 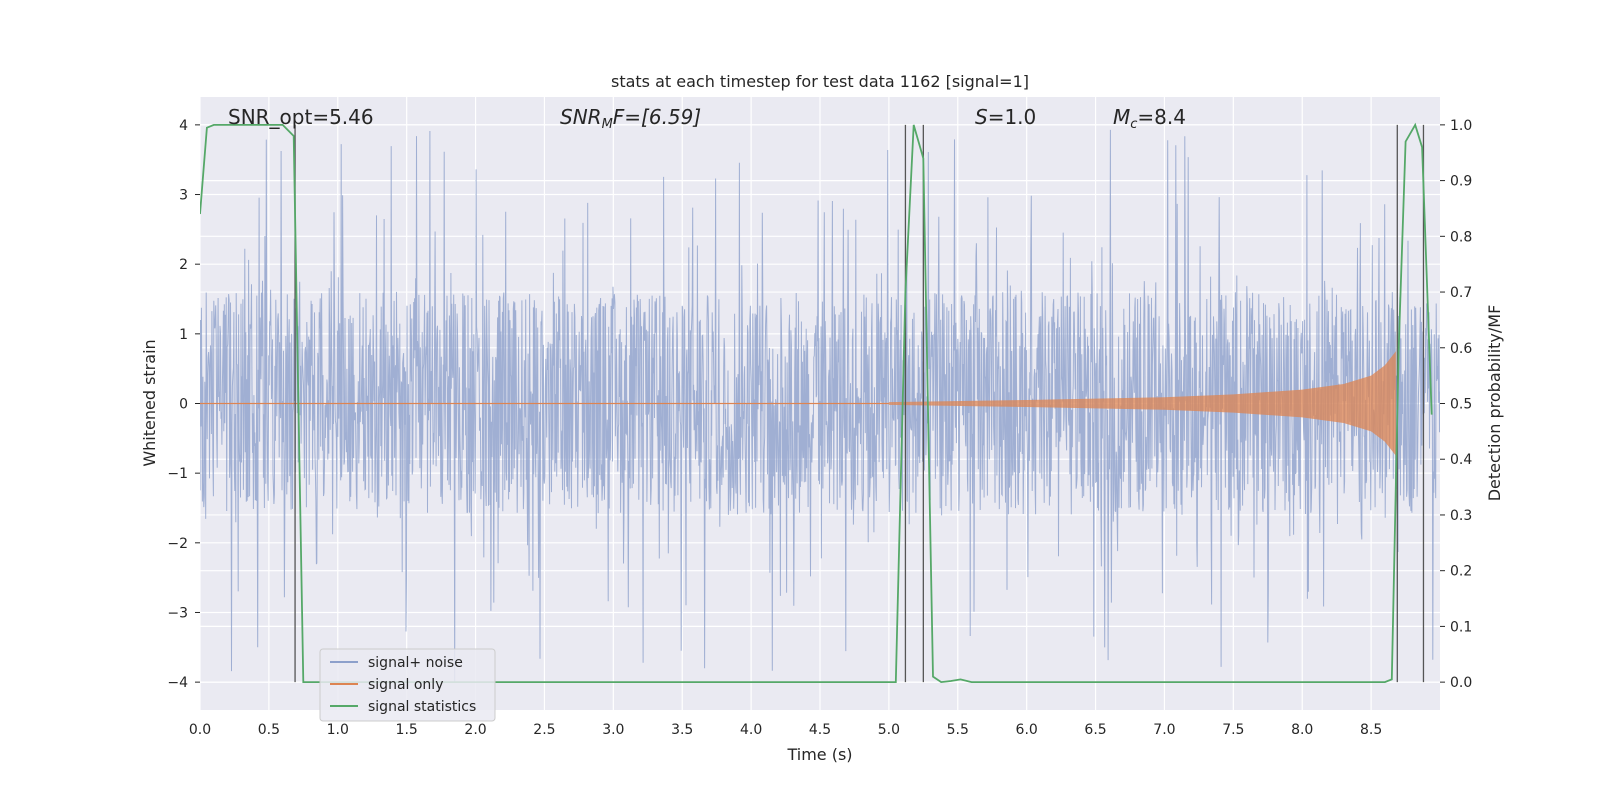 I want to click on y-tick-label-left: 1, so click(x=183, y=335).